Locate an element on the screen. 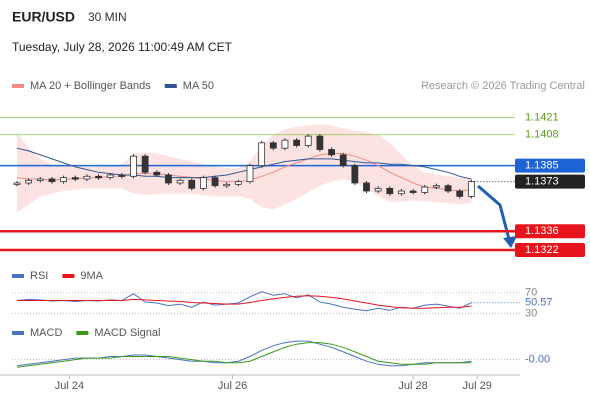 The image size is (590, 400). legend-label: MACD Signal is located at coordinates (127, 333).